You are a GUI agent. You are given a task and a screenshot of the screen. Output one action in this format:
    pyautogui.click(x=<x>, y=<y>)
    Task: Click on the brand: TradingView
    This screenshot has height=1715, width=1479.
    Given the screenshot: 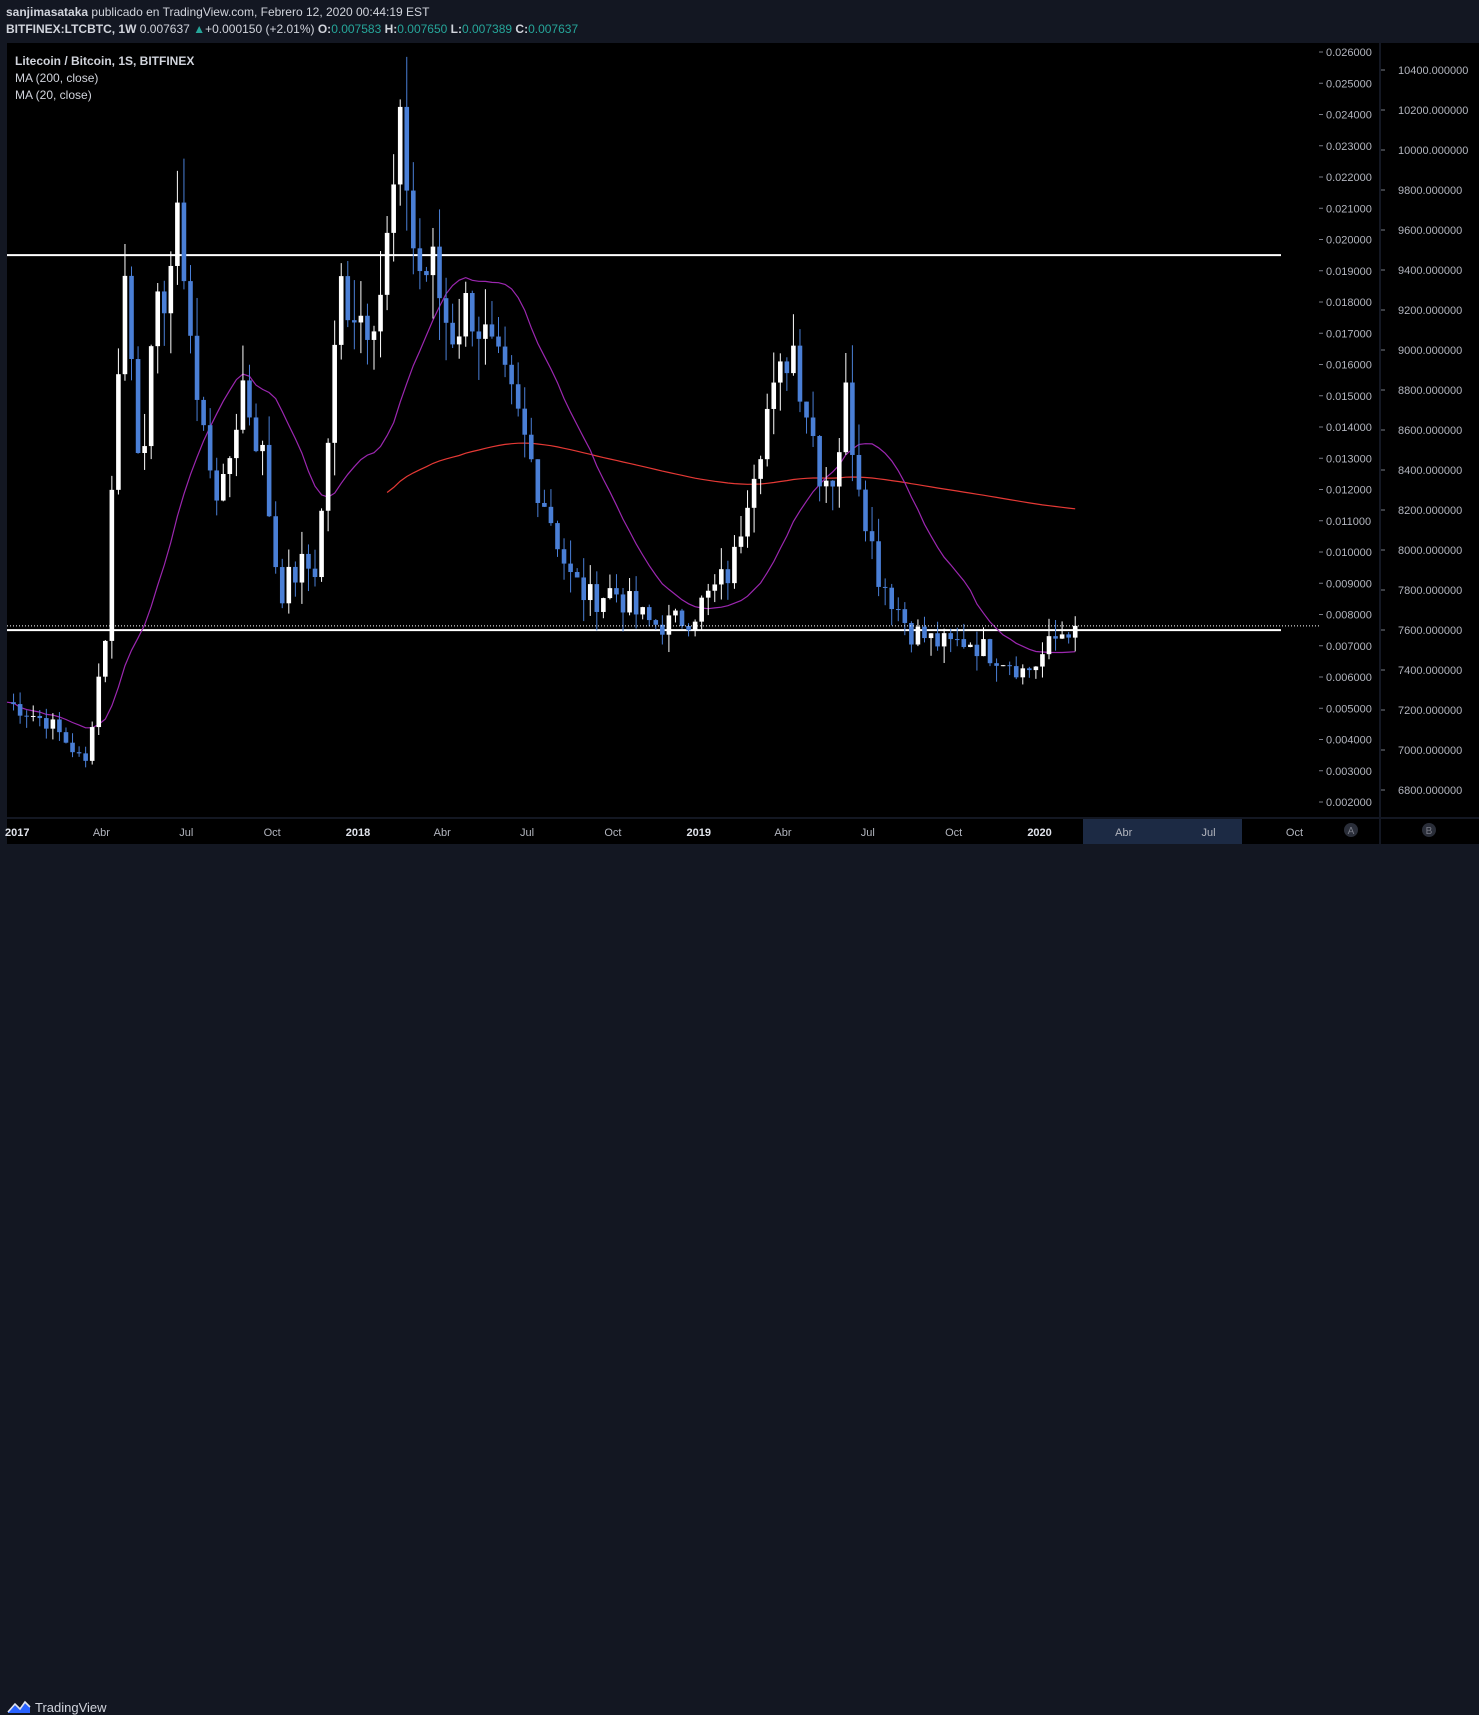 What is the action you would take?
    pyautogui.click(x=57, y=1707)
    